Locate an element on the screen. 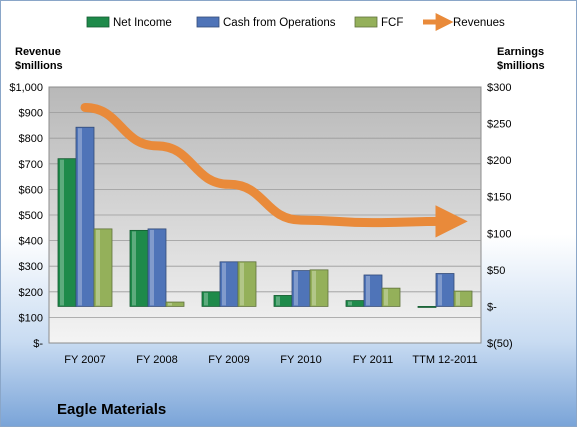 This screenshot has height=427, width=577. right-tick-label: $300 is located at coordinates (499, 88).